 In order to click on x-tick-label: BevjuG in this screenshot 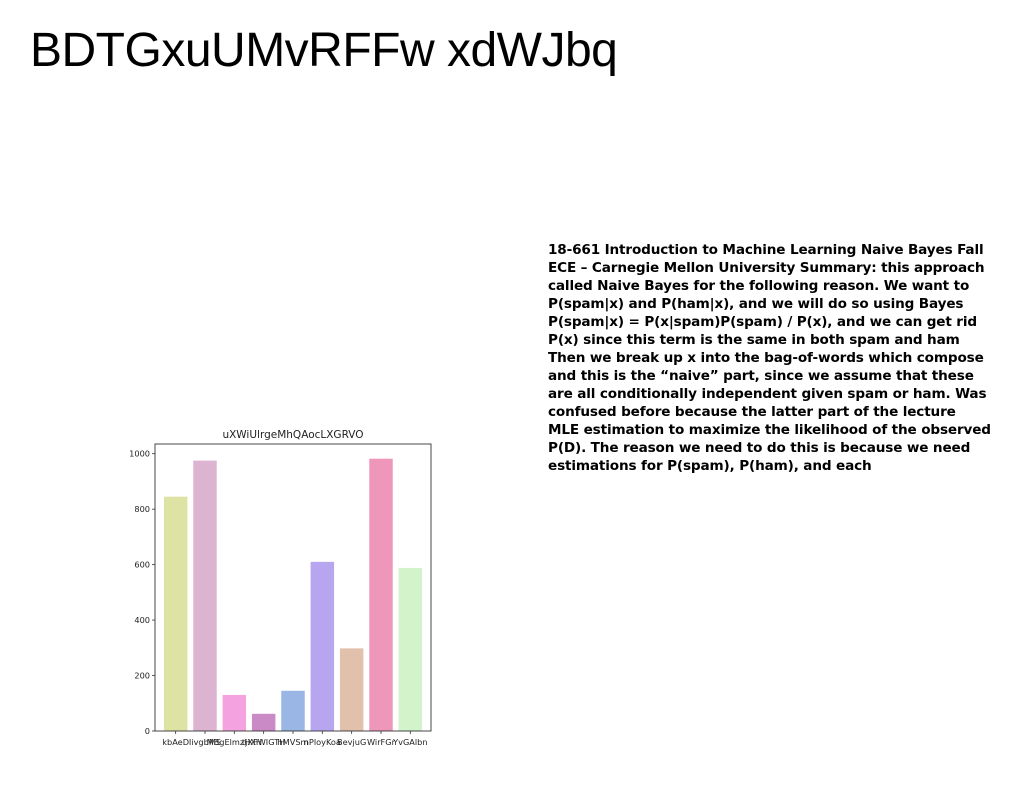, I will do `click(351, 742)`.